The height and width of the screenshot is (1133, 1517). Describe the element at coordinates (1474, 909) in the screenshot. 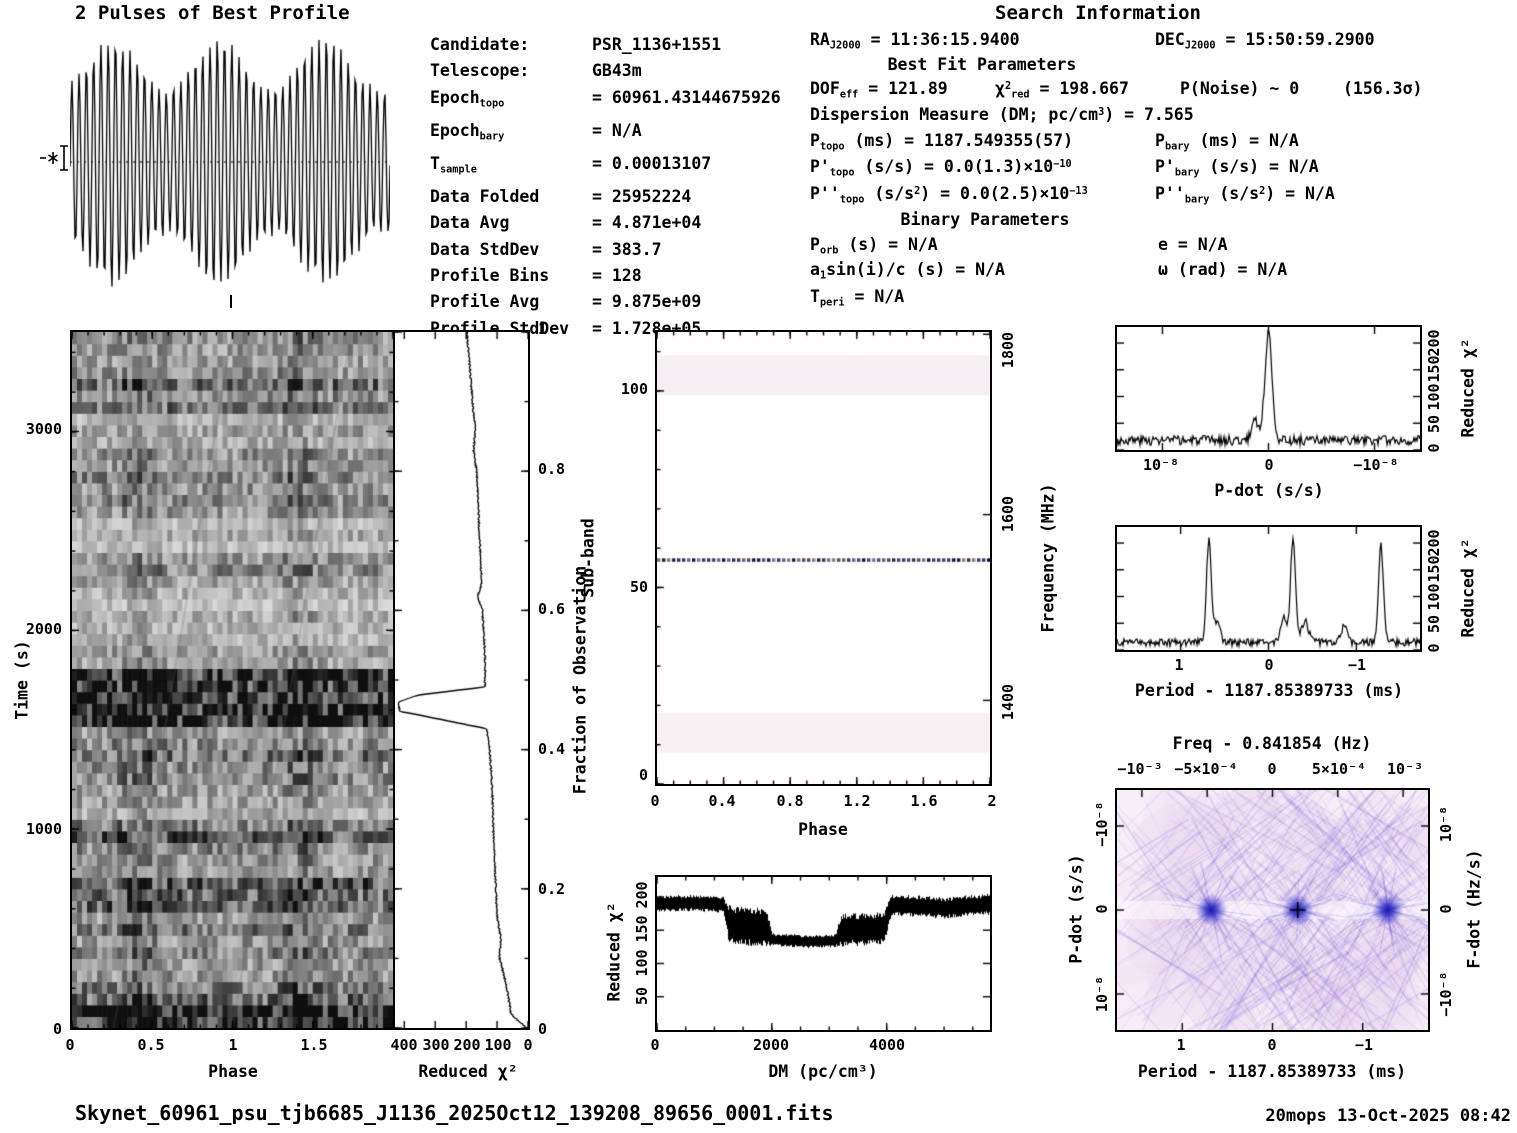

I see `fdot-axis-label: F-dot (Hz/s)` at that location.